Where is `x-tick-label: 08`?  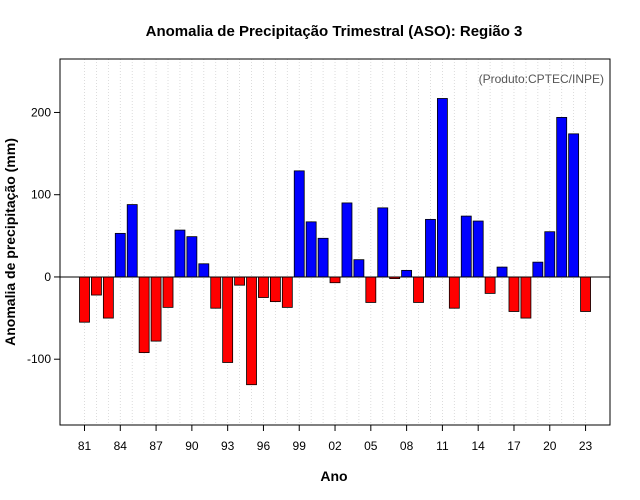
x-tick-label: 08 is located at coordinates (407, 446).